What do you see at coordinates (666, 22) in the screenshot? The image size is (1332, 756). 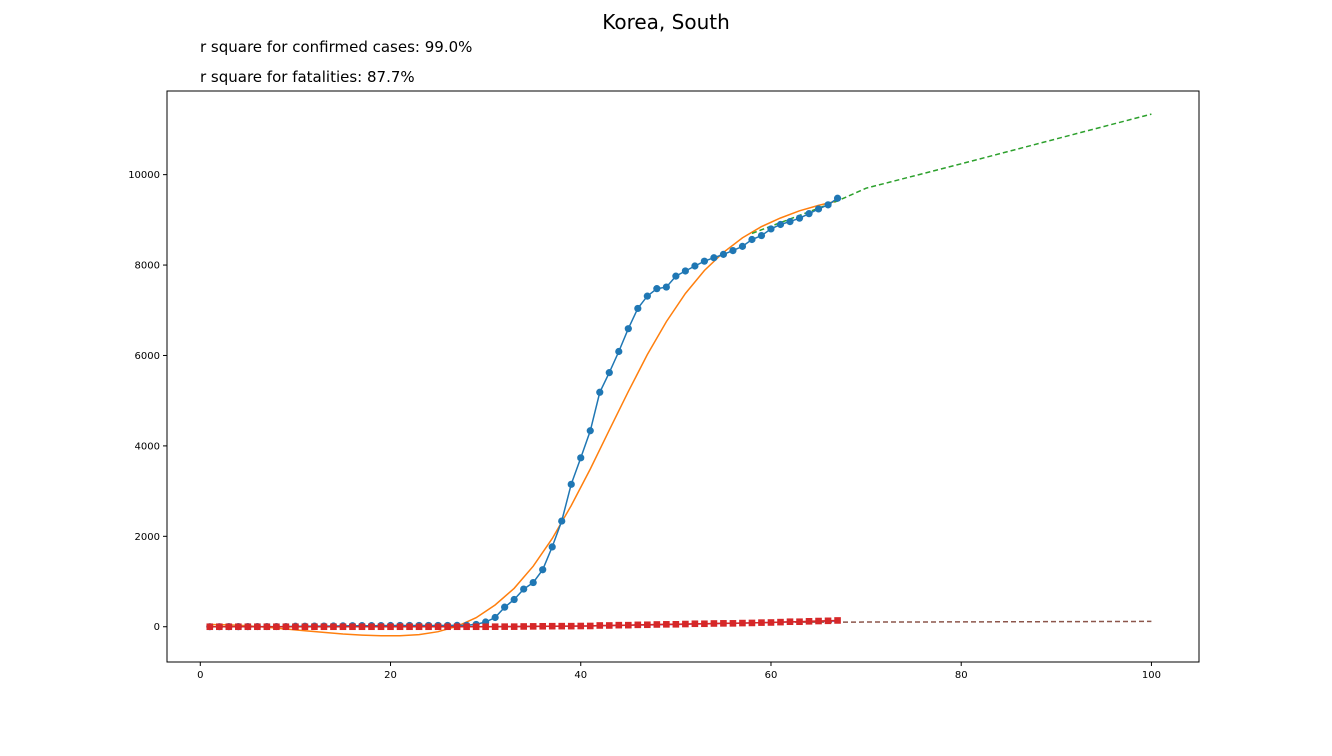 I see `chart-title: Korea, South` at bounding box center [666, 22].